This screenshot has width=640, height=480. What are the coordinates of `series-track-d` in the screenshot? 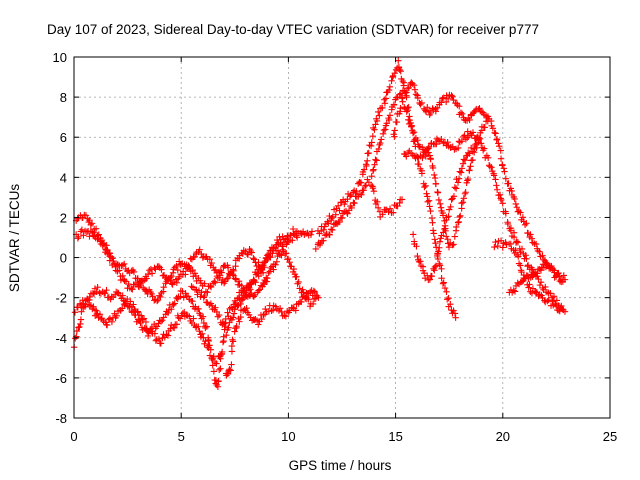 It's located at (158, 331).